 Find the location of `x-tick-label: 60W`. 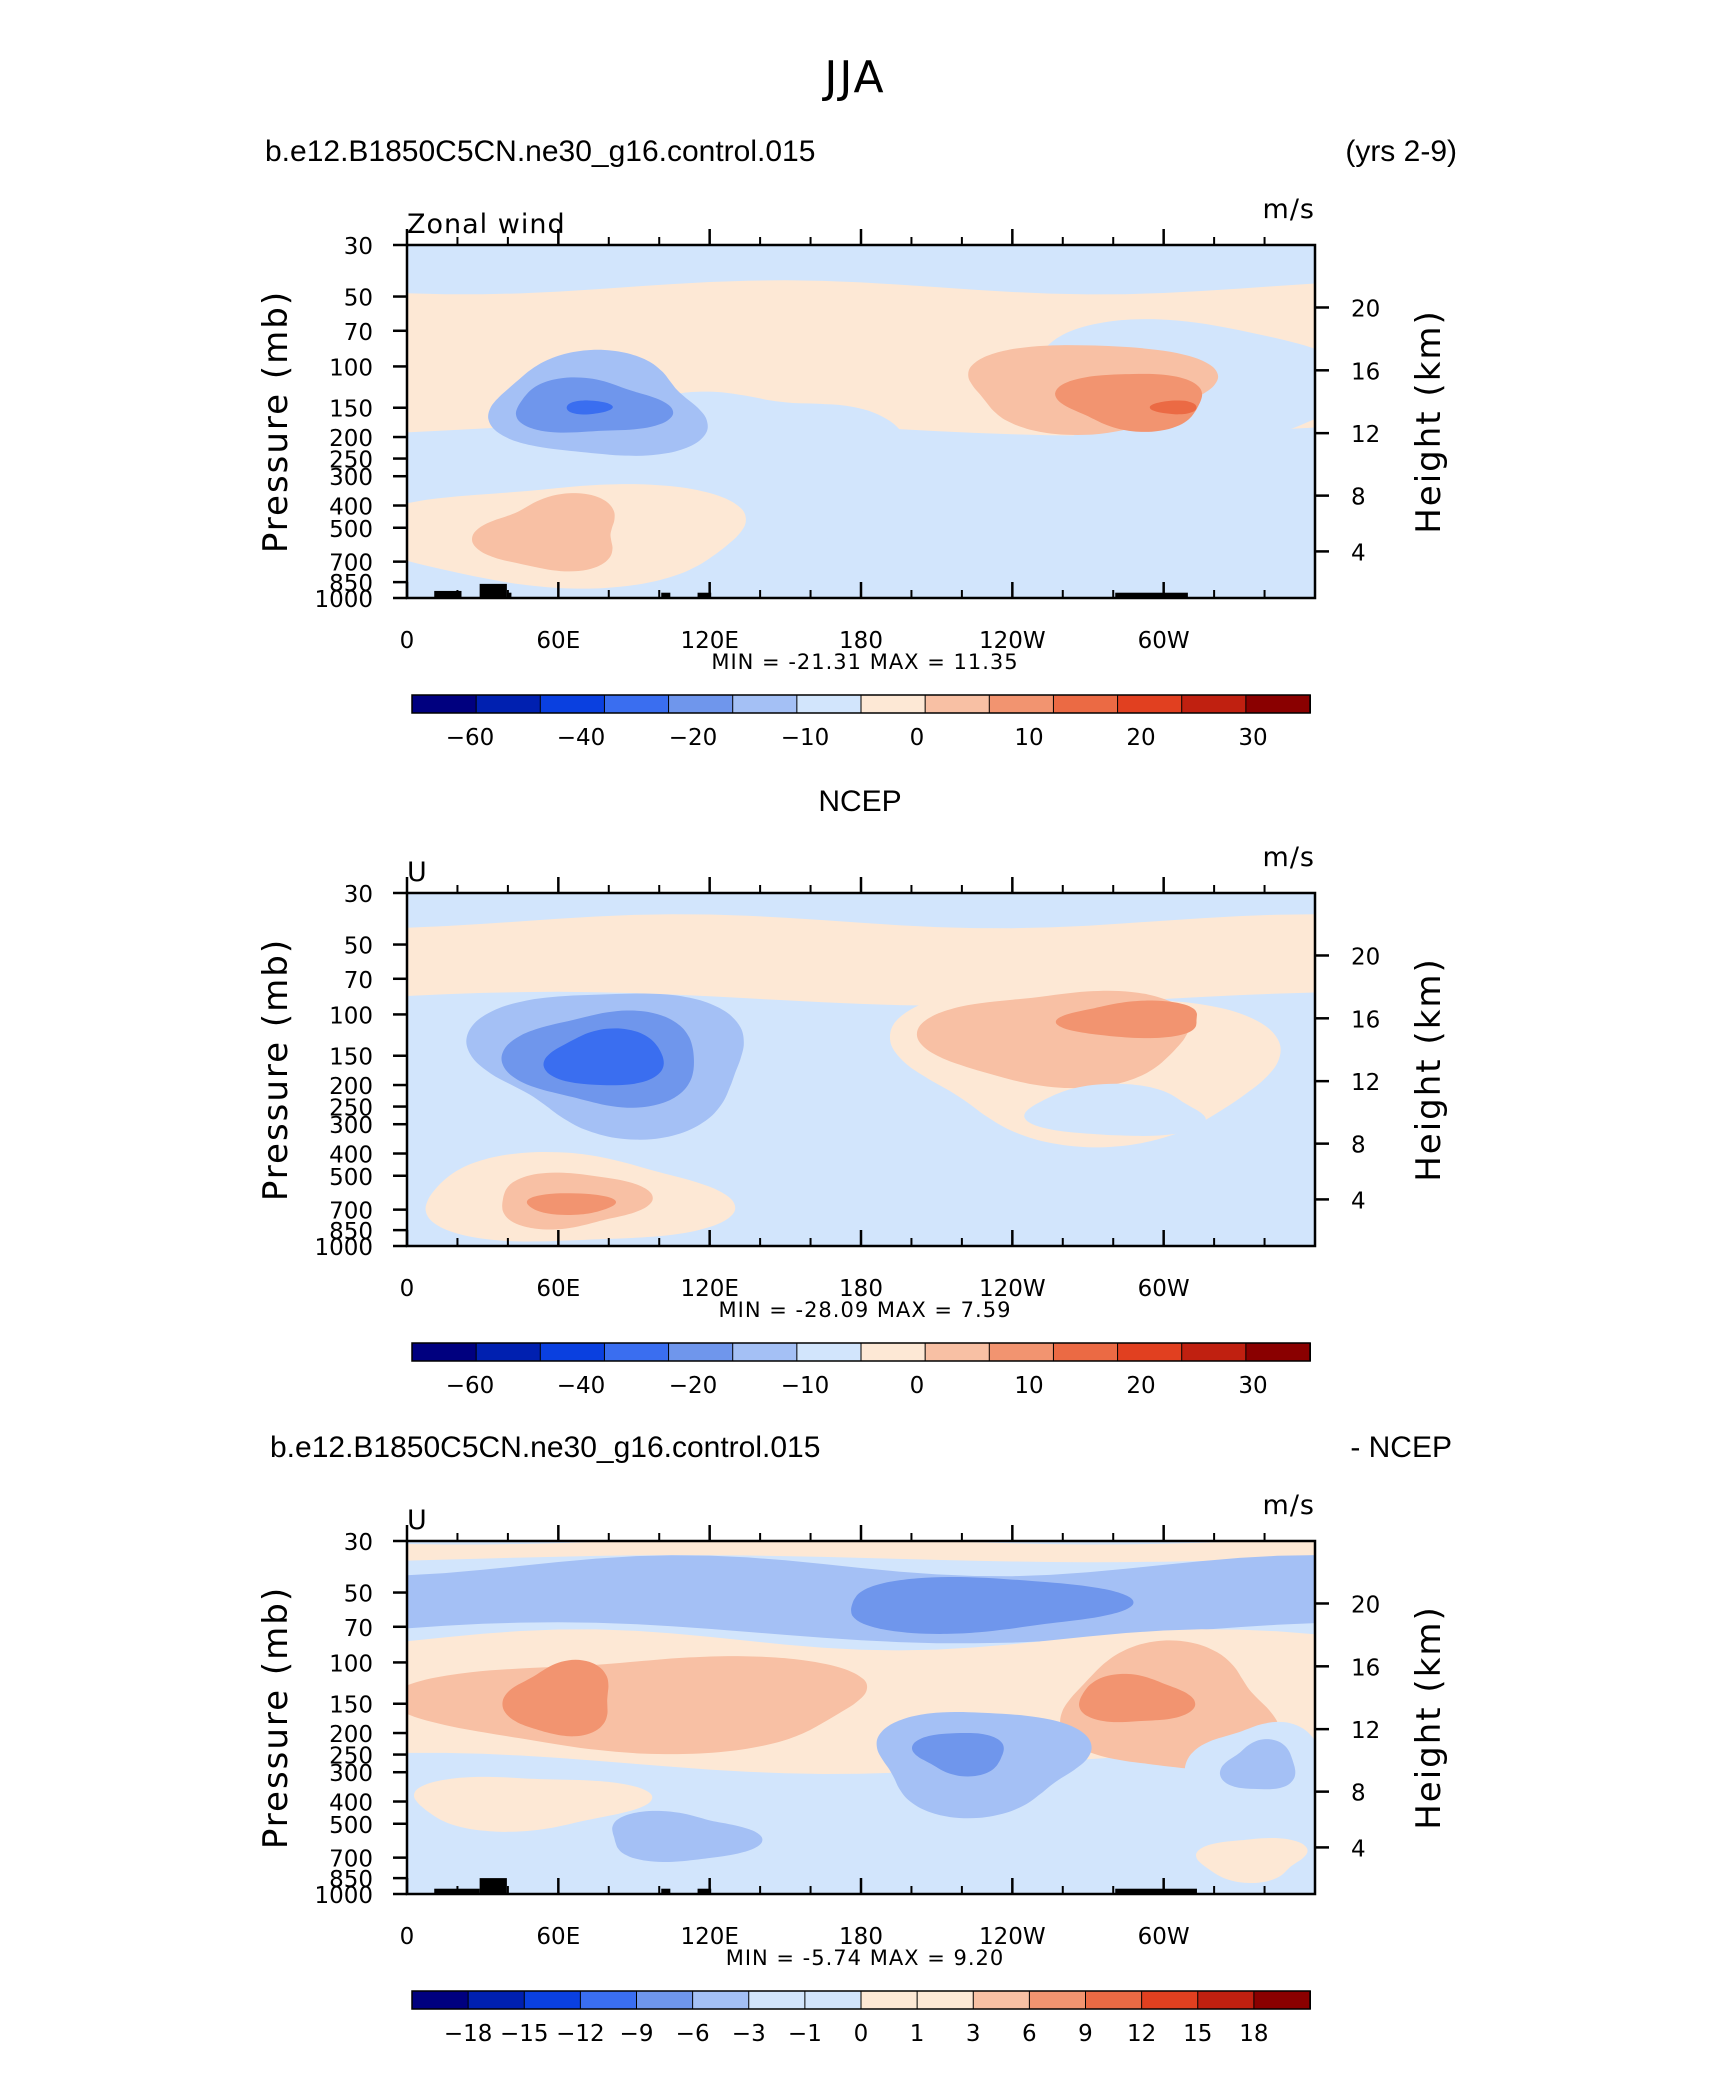

x-tick-label: 60W is located at coordinates (1164, 641).